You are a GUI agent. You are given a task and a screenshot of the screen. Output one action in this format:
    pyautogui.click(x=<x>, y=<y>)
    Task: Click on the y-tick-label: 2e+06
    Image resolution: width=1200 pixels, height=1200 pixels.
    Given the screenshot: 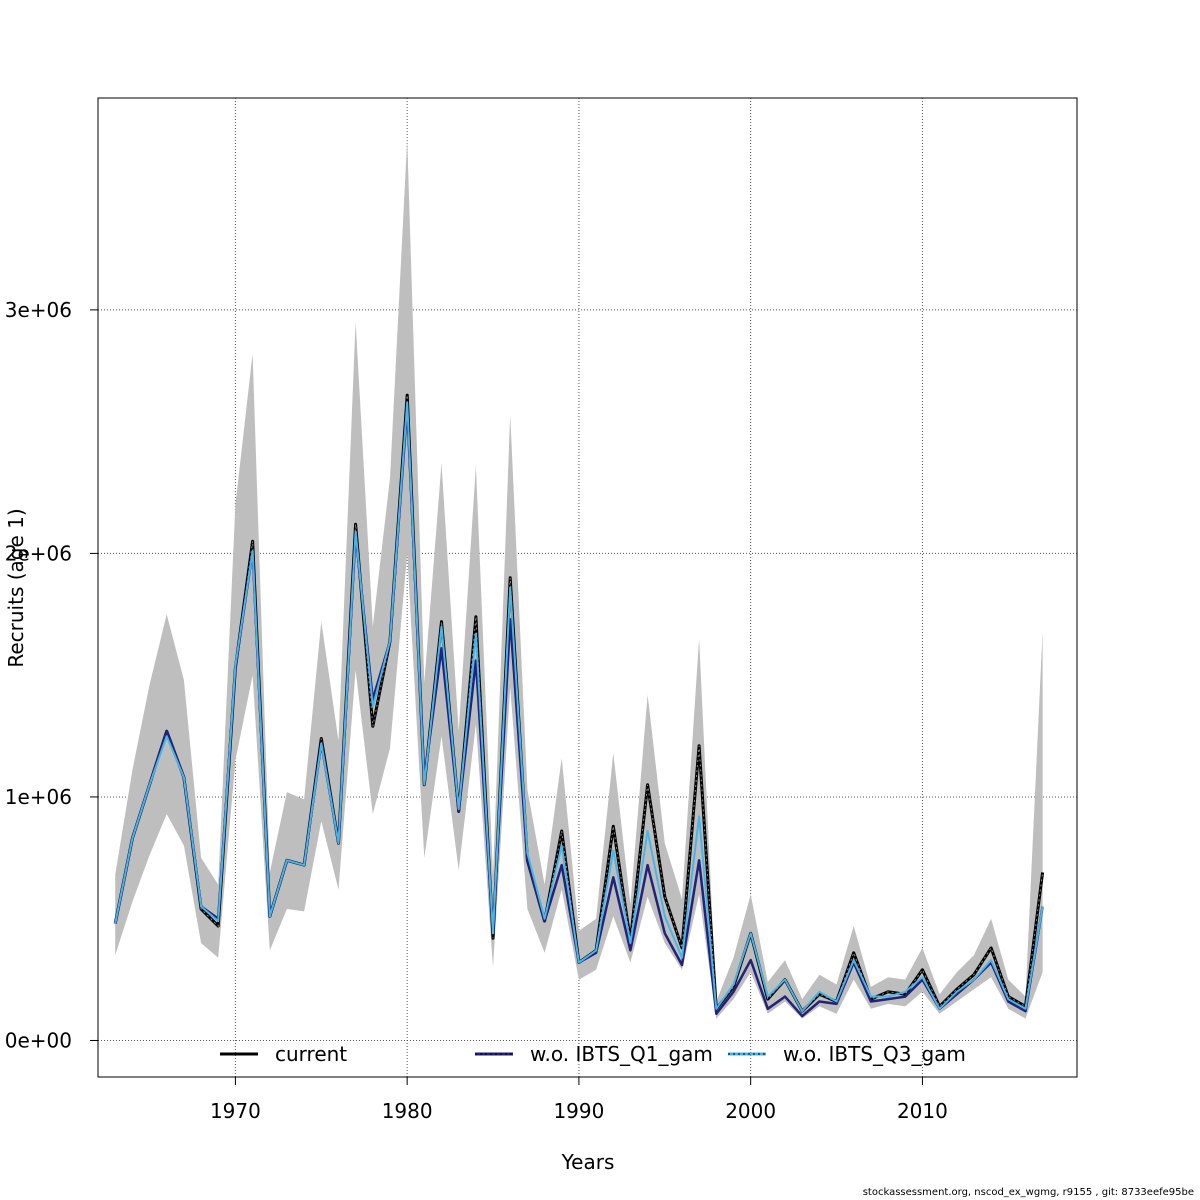 What is the action you would take?
    pyautogui.click(x=38, y=553)
    